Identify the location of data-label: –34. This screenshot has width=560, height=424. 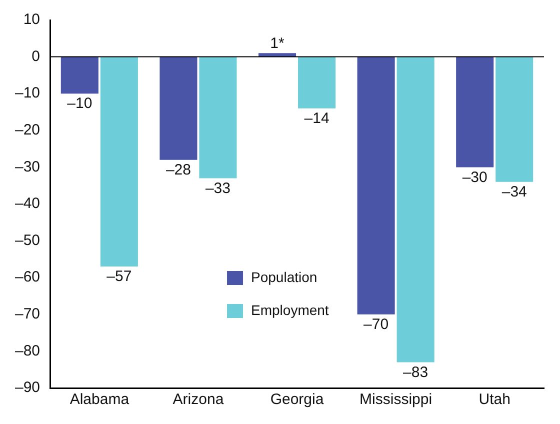
(514, 192).